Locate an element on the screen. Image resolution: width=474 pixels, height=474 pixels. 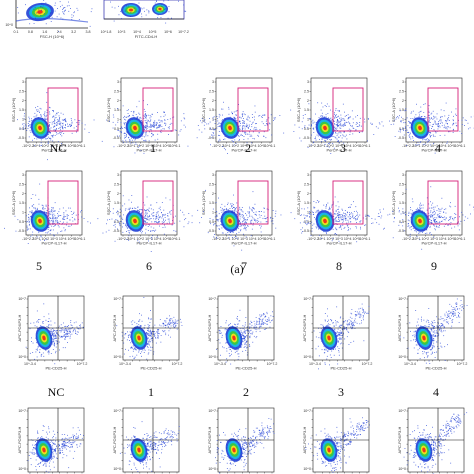
y-tick-label: 2 is located at coordinates (23, 194).